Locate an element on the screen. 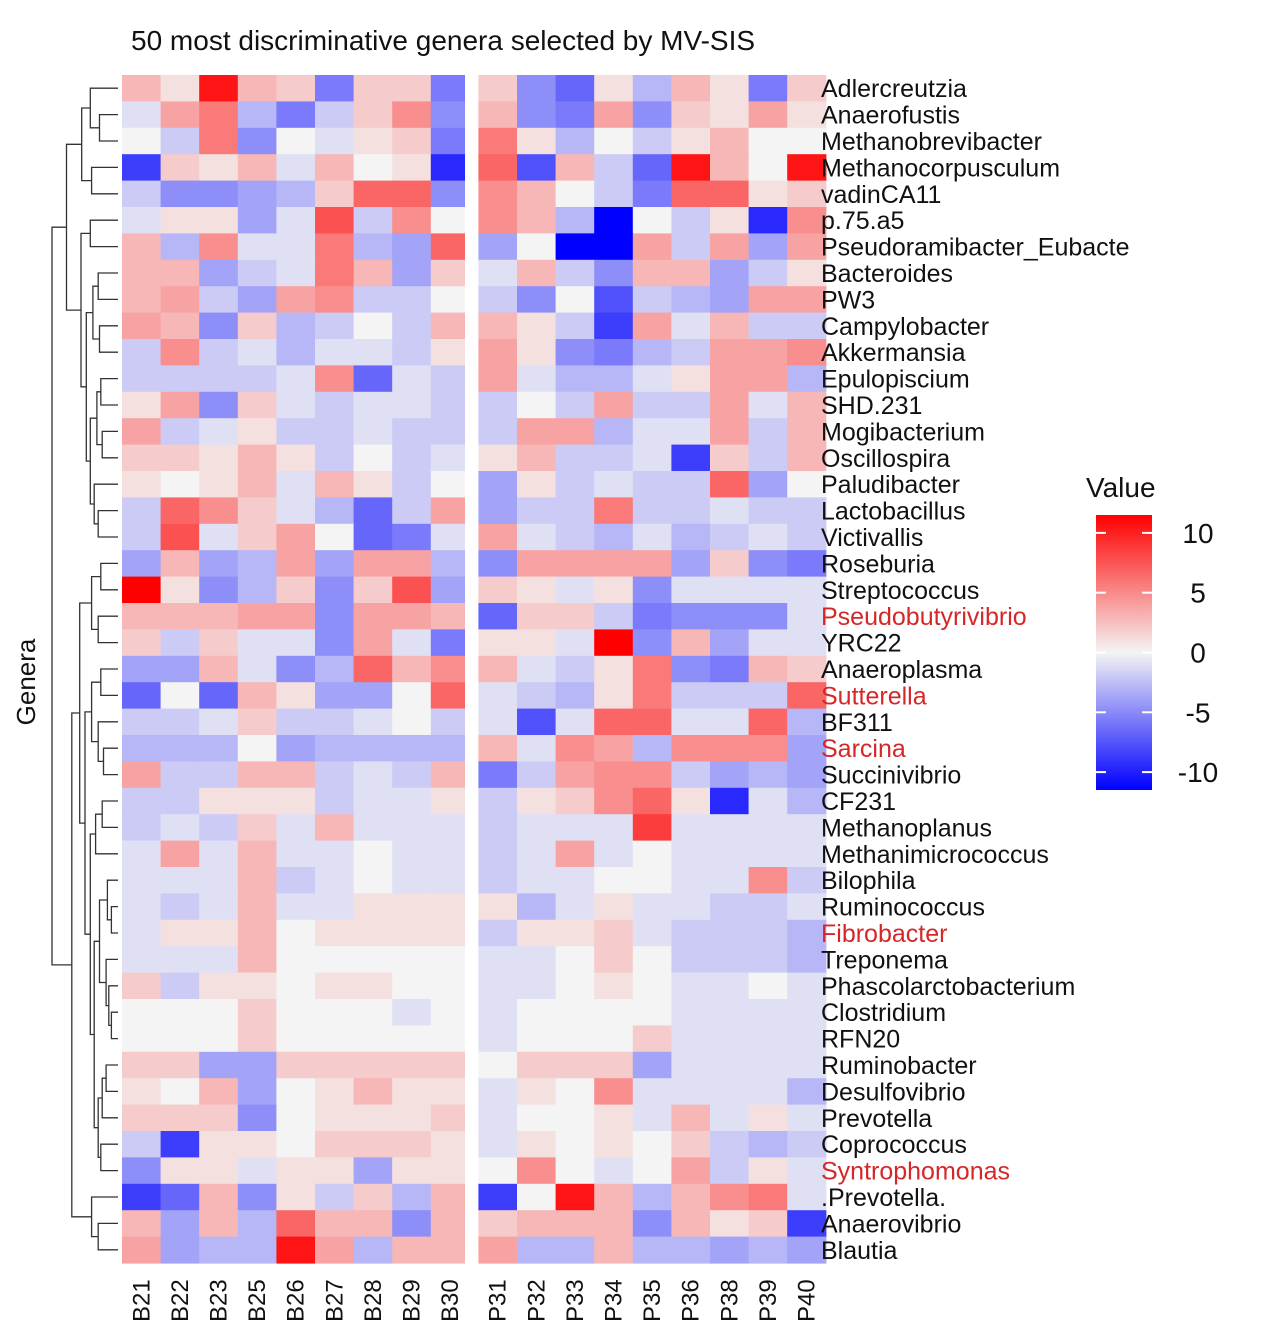 This screenshot has width=1261, height=1340. row-label: Bacteroides is located at coordinates (887, 274).